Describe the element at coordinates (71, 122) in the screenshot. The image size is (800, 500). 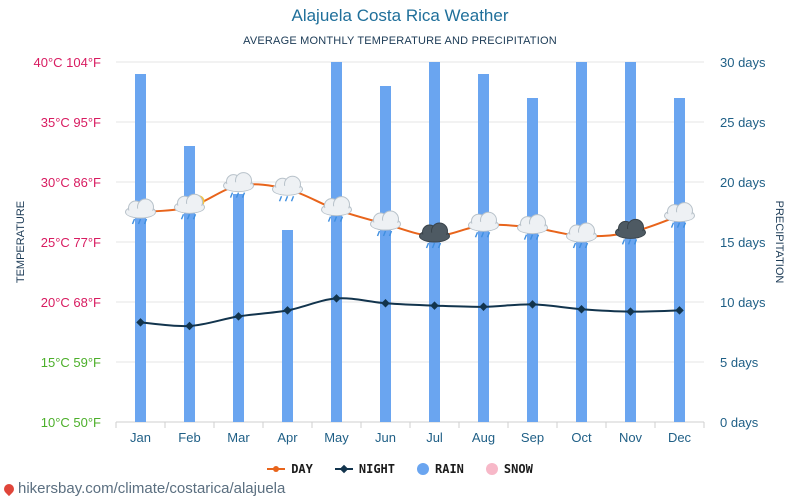
I see `y-left-tick-label: 35°C 95°F` at that location.